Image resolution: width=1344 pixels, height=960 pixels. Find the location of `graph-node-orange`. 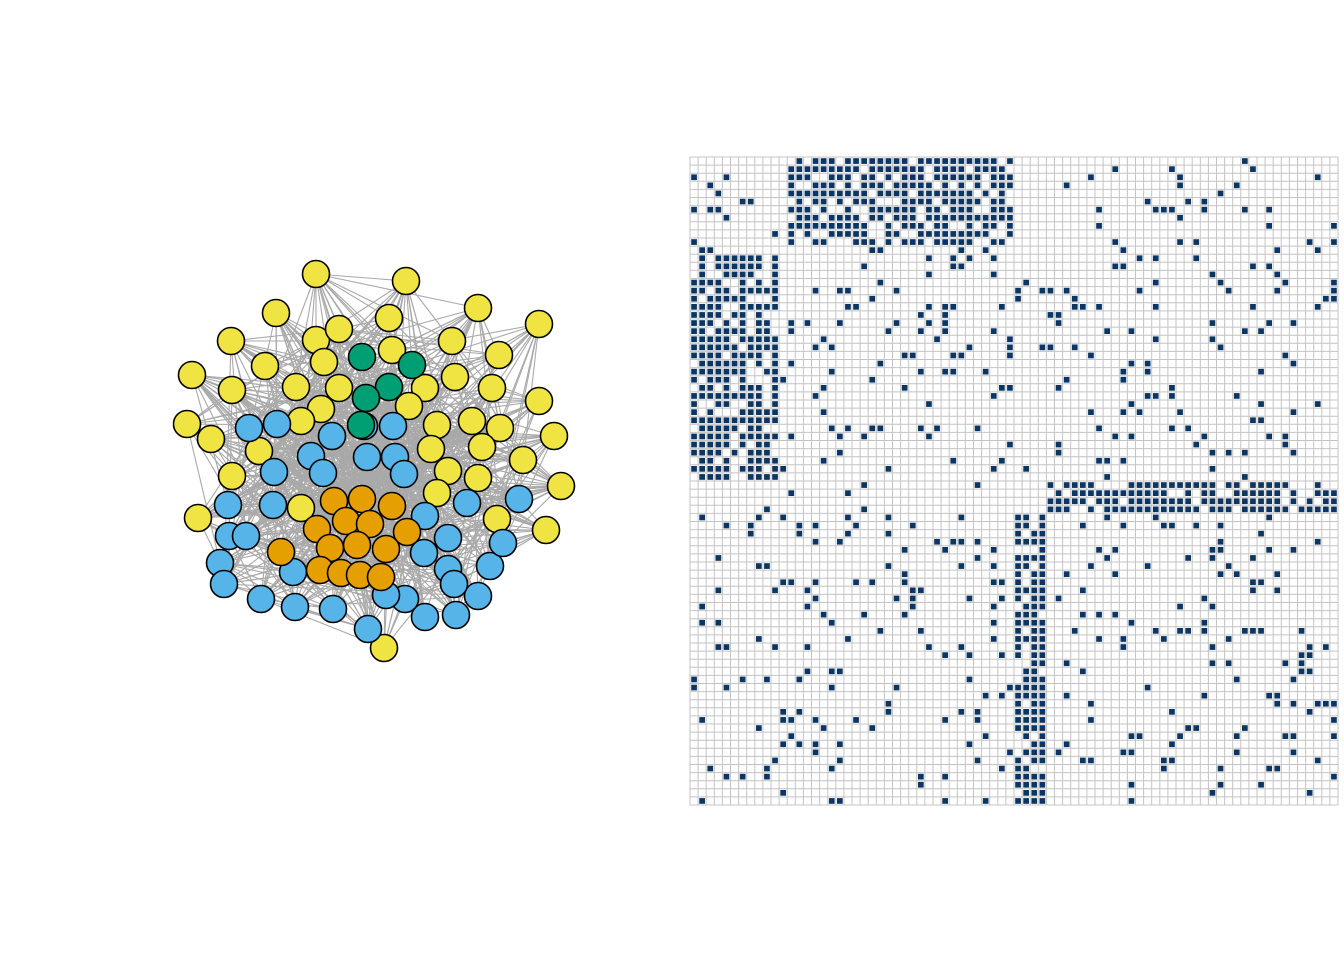

graph-node-orange is located at coordinates (281, 552).